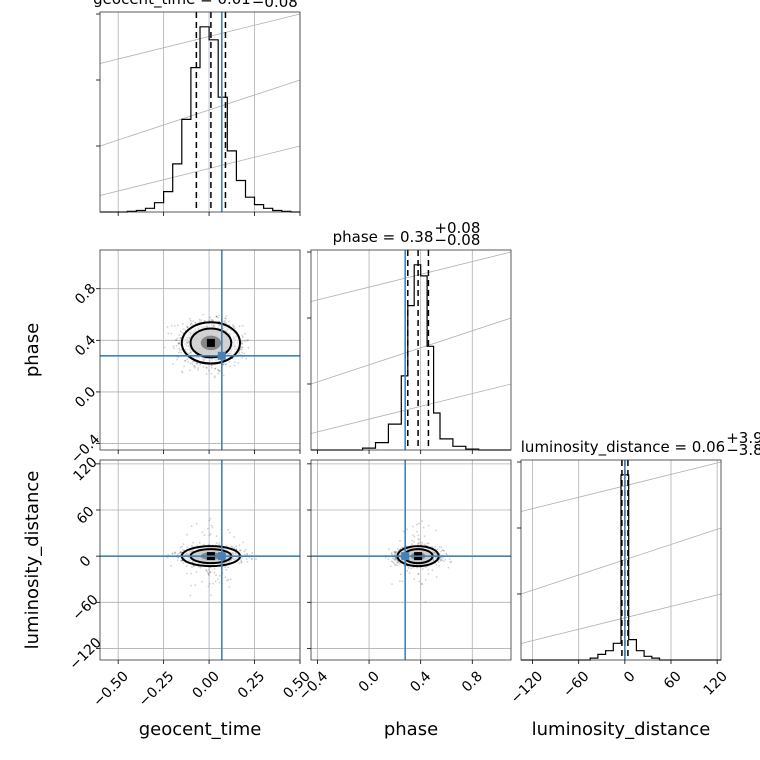 The width and height of the screenshot is (760, 760). I want to click on y-axis-label-phase: phase, so click(32, 350).